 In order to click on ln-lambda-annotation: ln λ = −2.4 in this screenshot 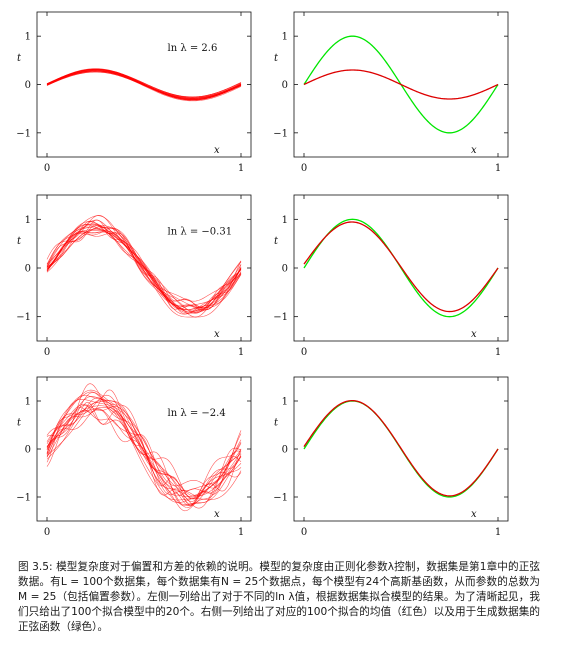, I will do `click(197, 413)`.